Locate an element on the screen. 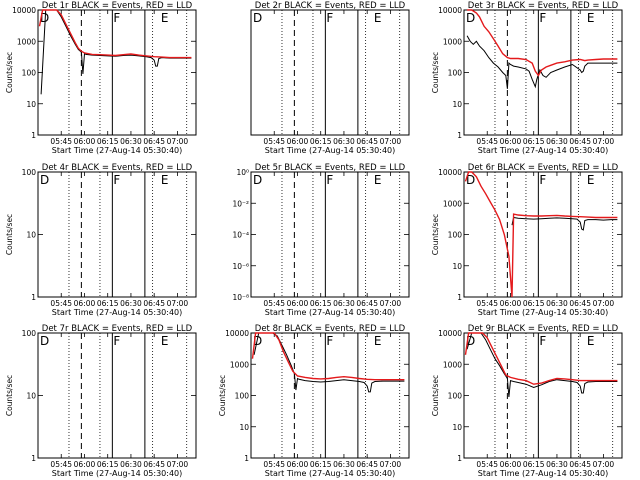 Image resolution: width=640 pixels, height=480 pixels. y-tick-label: 10⁻⁴ is located at coordinates (240, 235).